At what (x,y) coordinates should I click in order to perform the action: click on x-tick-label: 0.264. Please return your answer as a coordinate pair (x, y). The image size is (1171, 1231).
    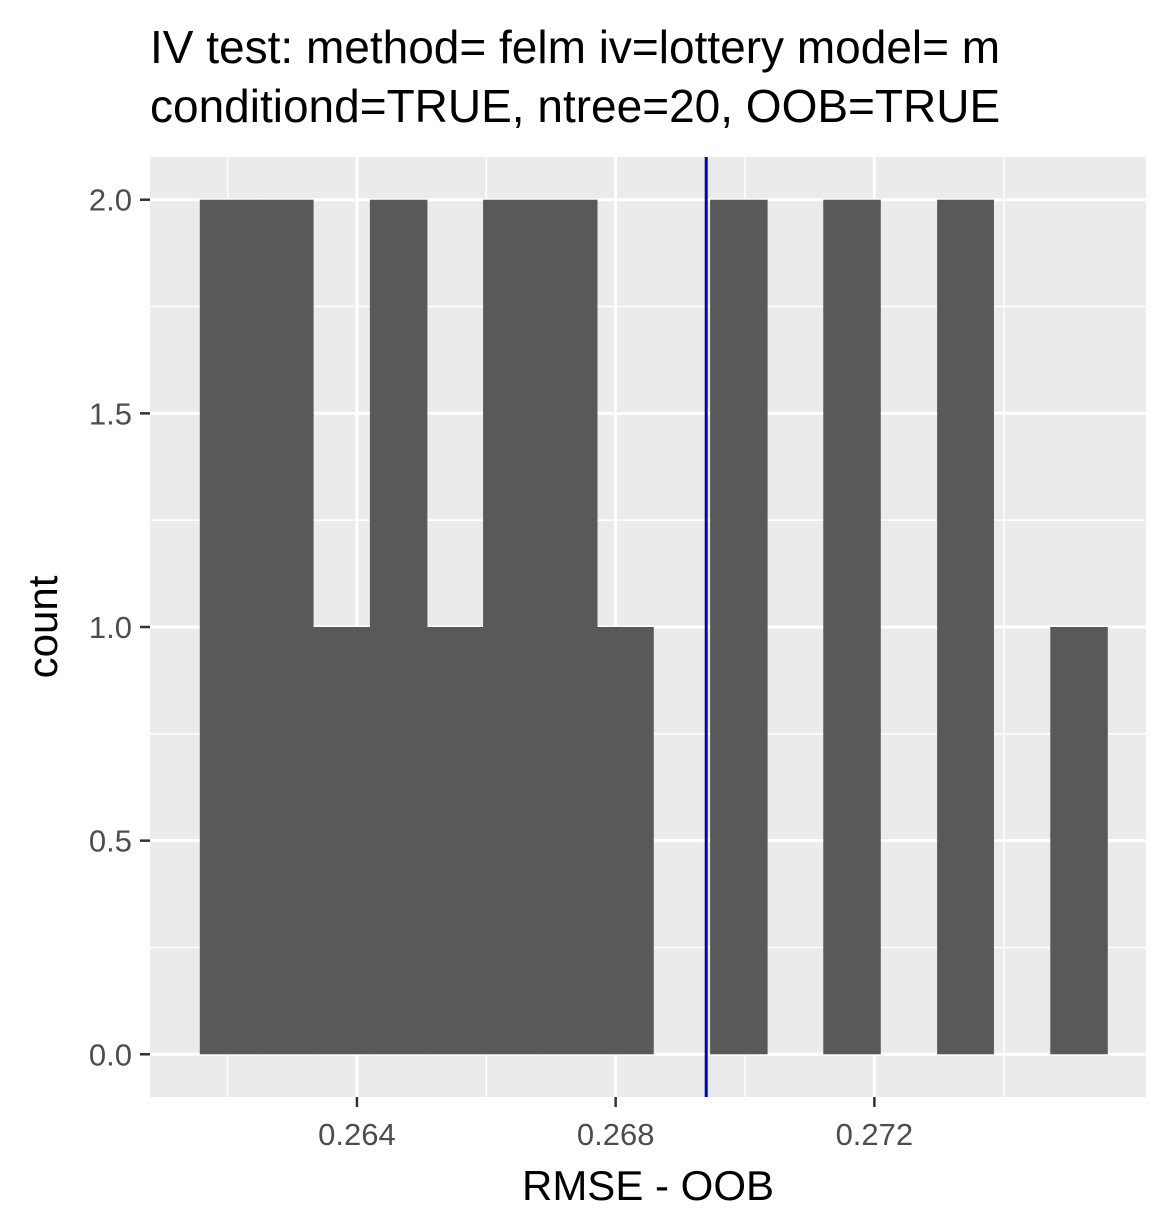
    Looking at the image, I should click on (357, 1134).